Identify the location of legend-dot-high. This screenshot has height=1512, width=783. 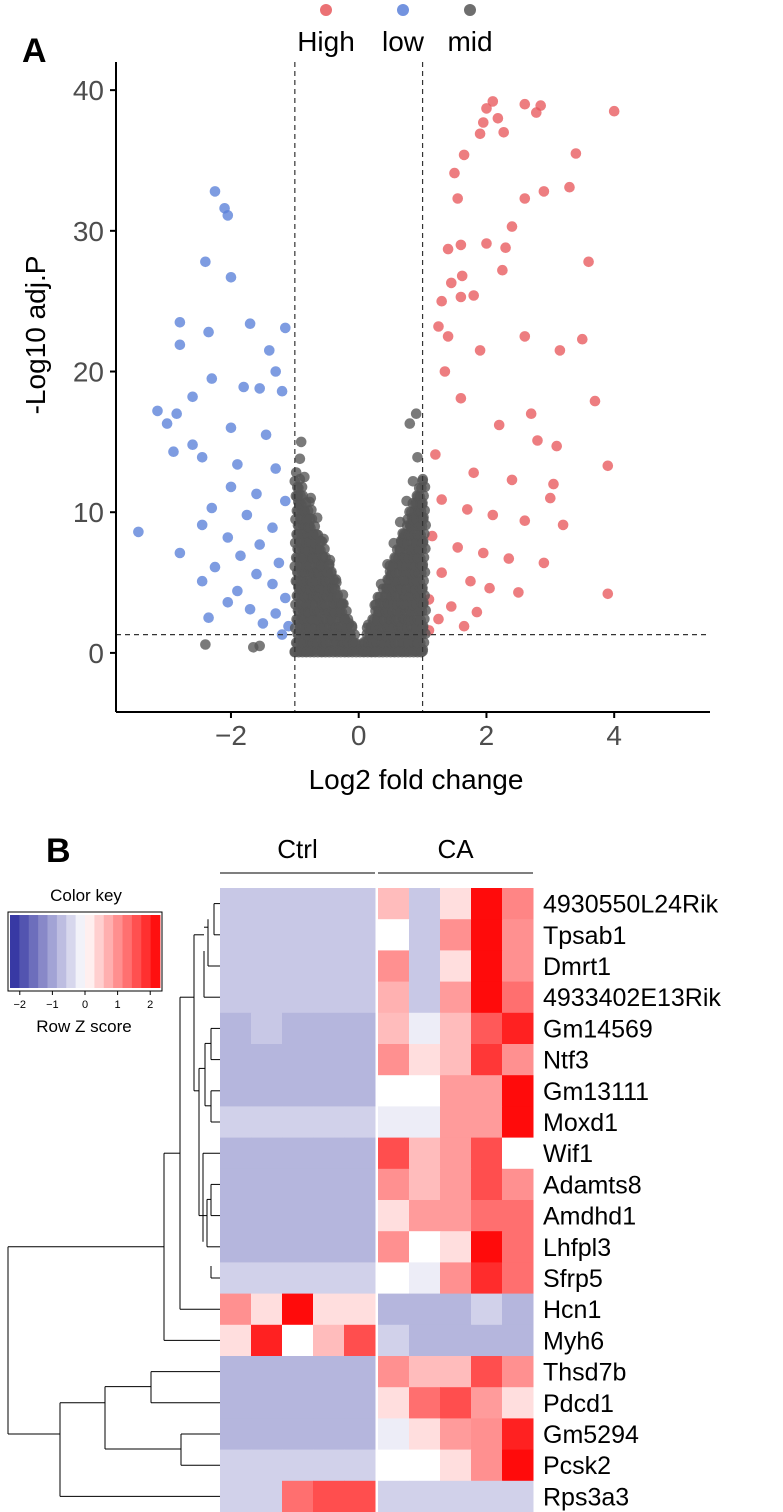
(326, 10).